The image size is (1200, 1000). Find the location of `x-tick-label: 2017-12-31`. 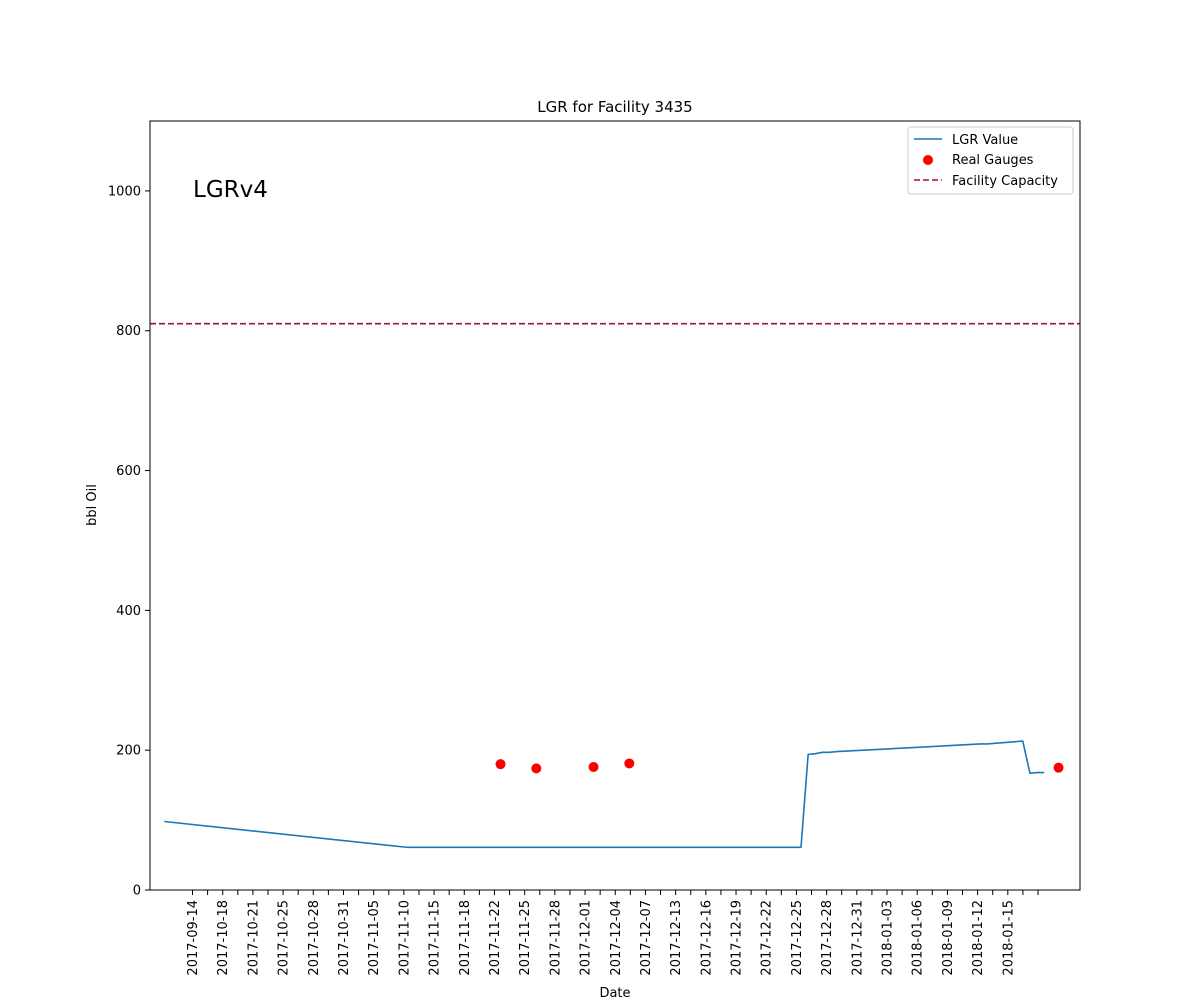

x-tick-label: 2017-12-31 is located at coordinates (857, 938).